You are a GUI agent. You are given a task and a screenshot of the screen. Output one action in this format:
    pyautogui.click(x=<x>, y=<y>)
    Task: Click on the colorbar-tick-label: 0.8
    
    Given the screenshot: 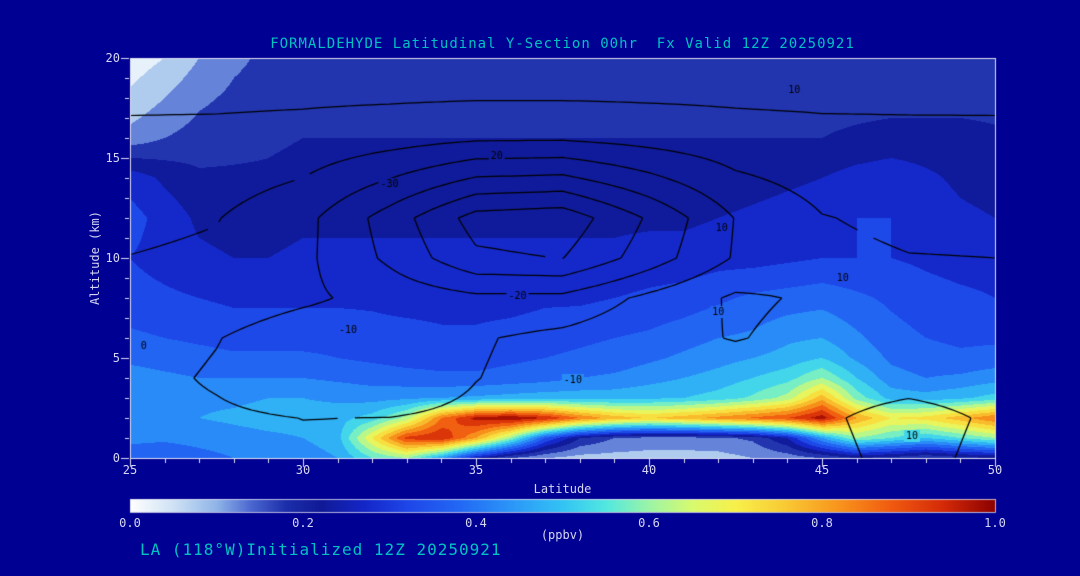 What is the action you would take?
    pyautogui.click(x=822, y=523)
    